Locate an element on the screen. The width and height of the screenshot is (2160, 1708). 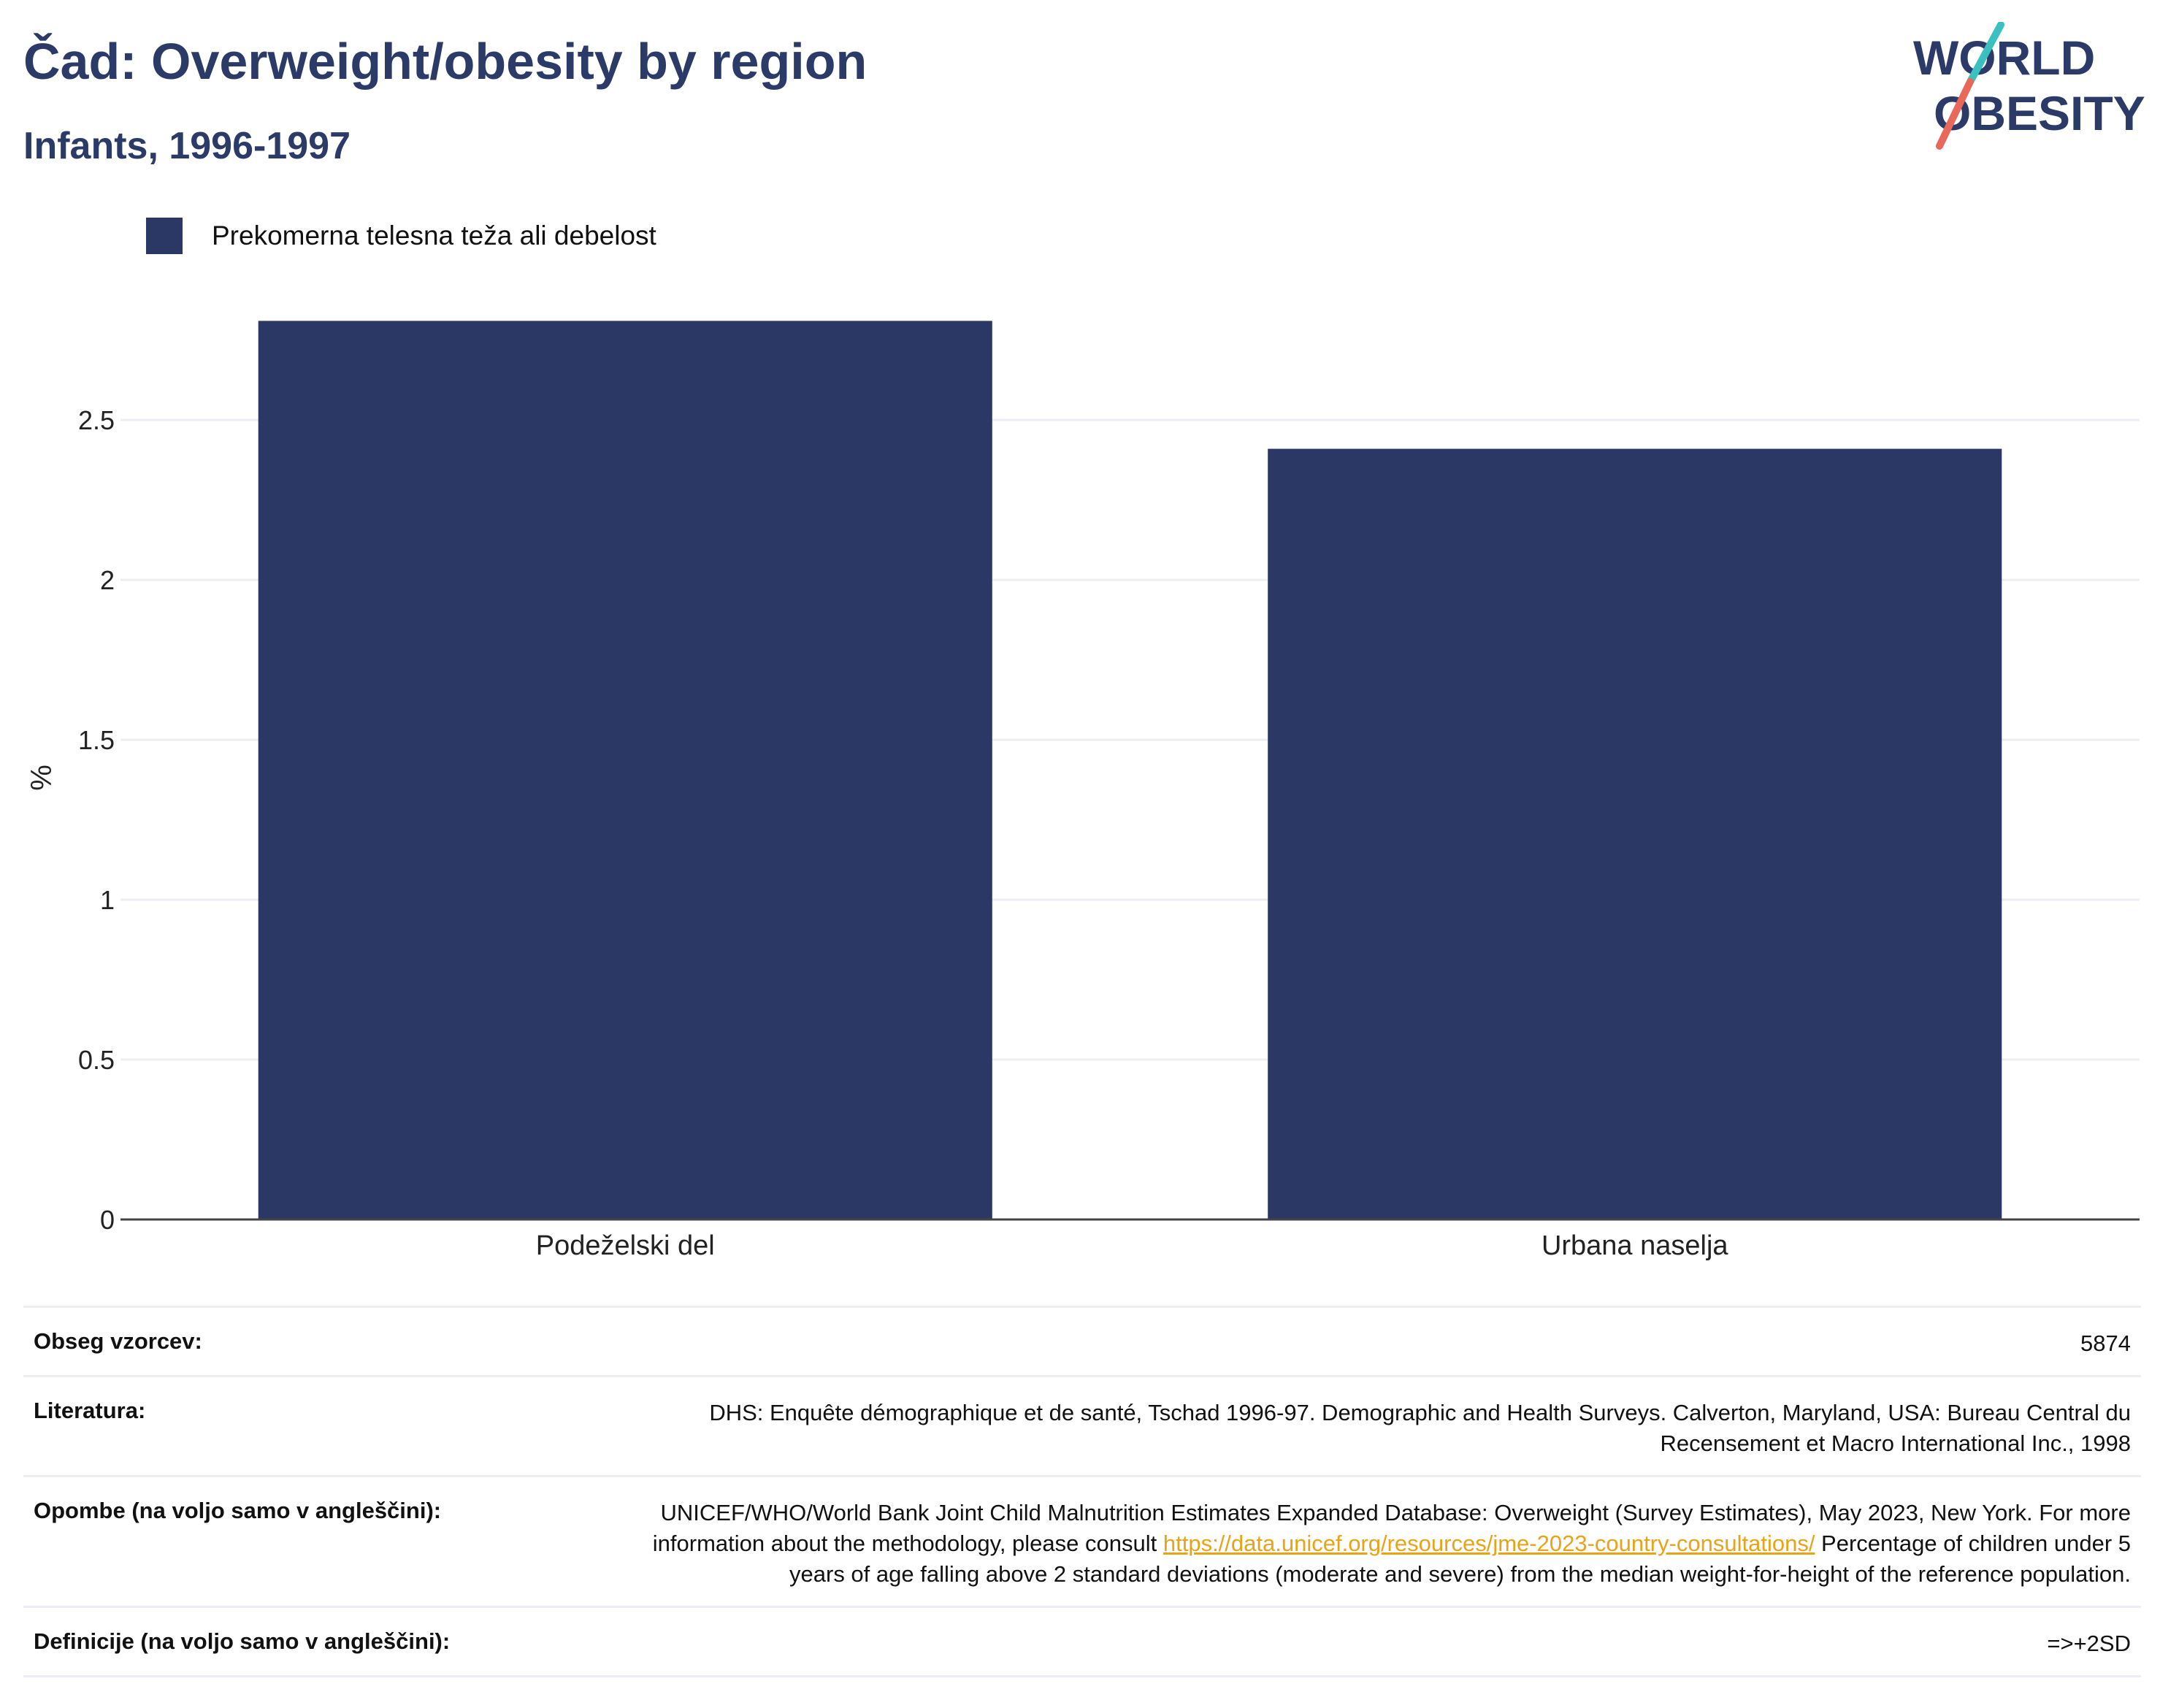
svg-text: WORLD is located at coordinates (2004, 58).